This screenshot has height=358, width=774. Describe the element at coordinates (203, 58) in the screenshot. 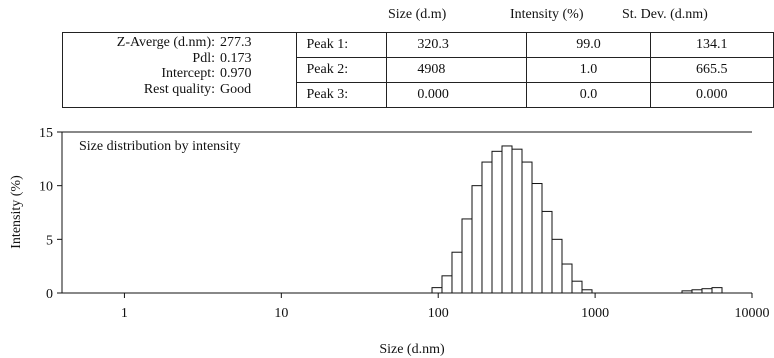

I see `summary-label: Pdl:` at that location.